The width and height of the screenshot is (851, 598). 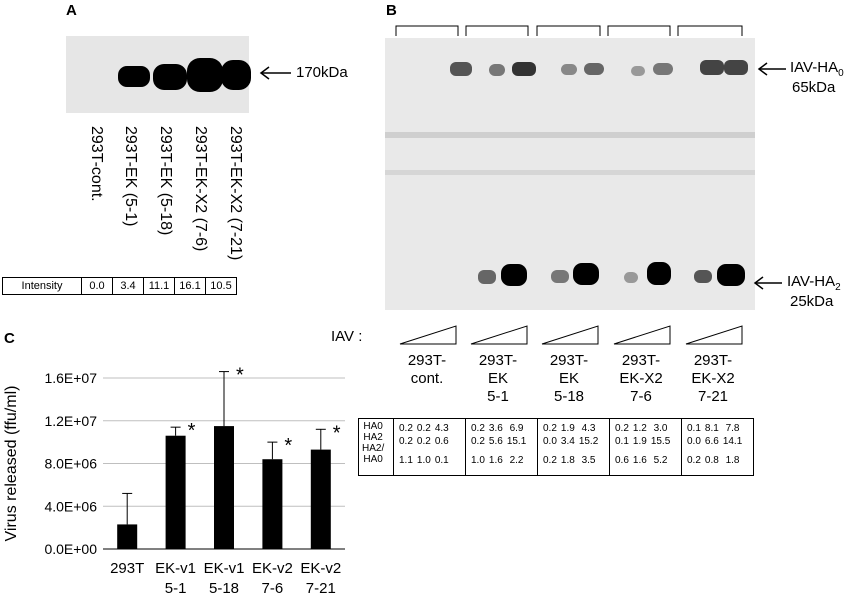 What do you see at coordinates (190, 286) in the screenshot?
I see `intensity-cell: 16.1` at bounding box center [190, 286].